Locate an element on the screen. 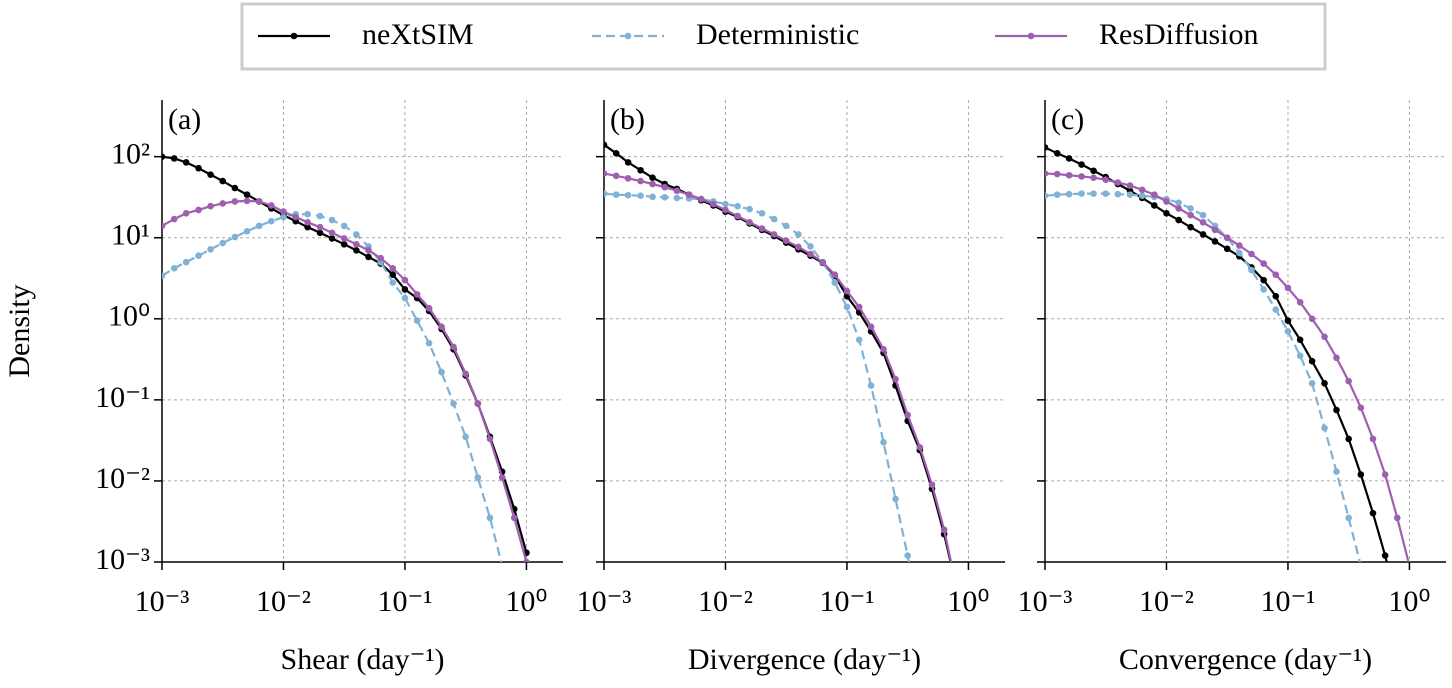 This screenshot has width=1452, height=688. x-tick-label: 10⁻¹ is located at coordinates (405, 601).